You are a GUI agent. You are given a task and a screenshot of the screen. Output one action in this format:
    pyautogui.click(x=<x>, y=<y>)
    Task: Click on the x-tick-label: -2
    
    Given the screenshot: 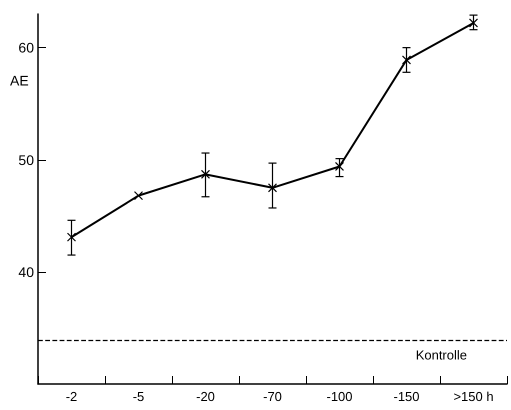 What is the action you would take?
    pyautogui.click(x=72, y=396)
    